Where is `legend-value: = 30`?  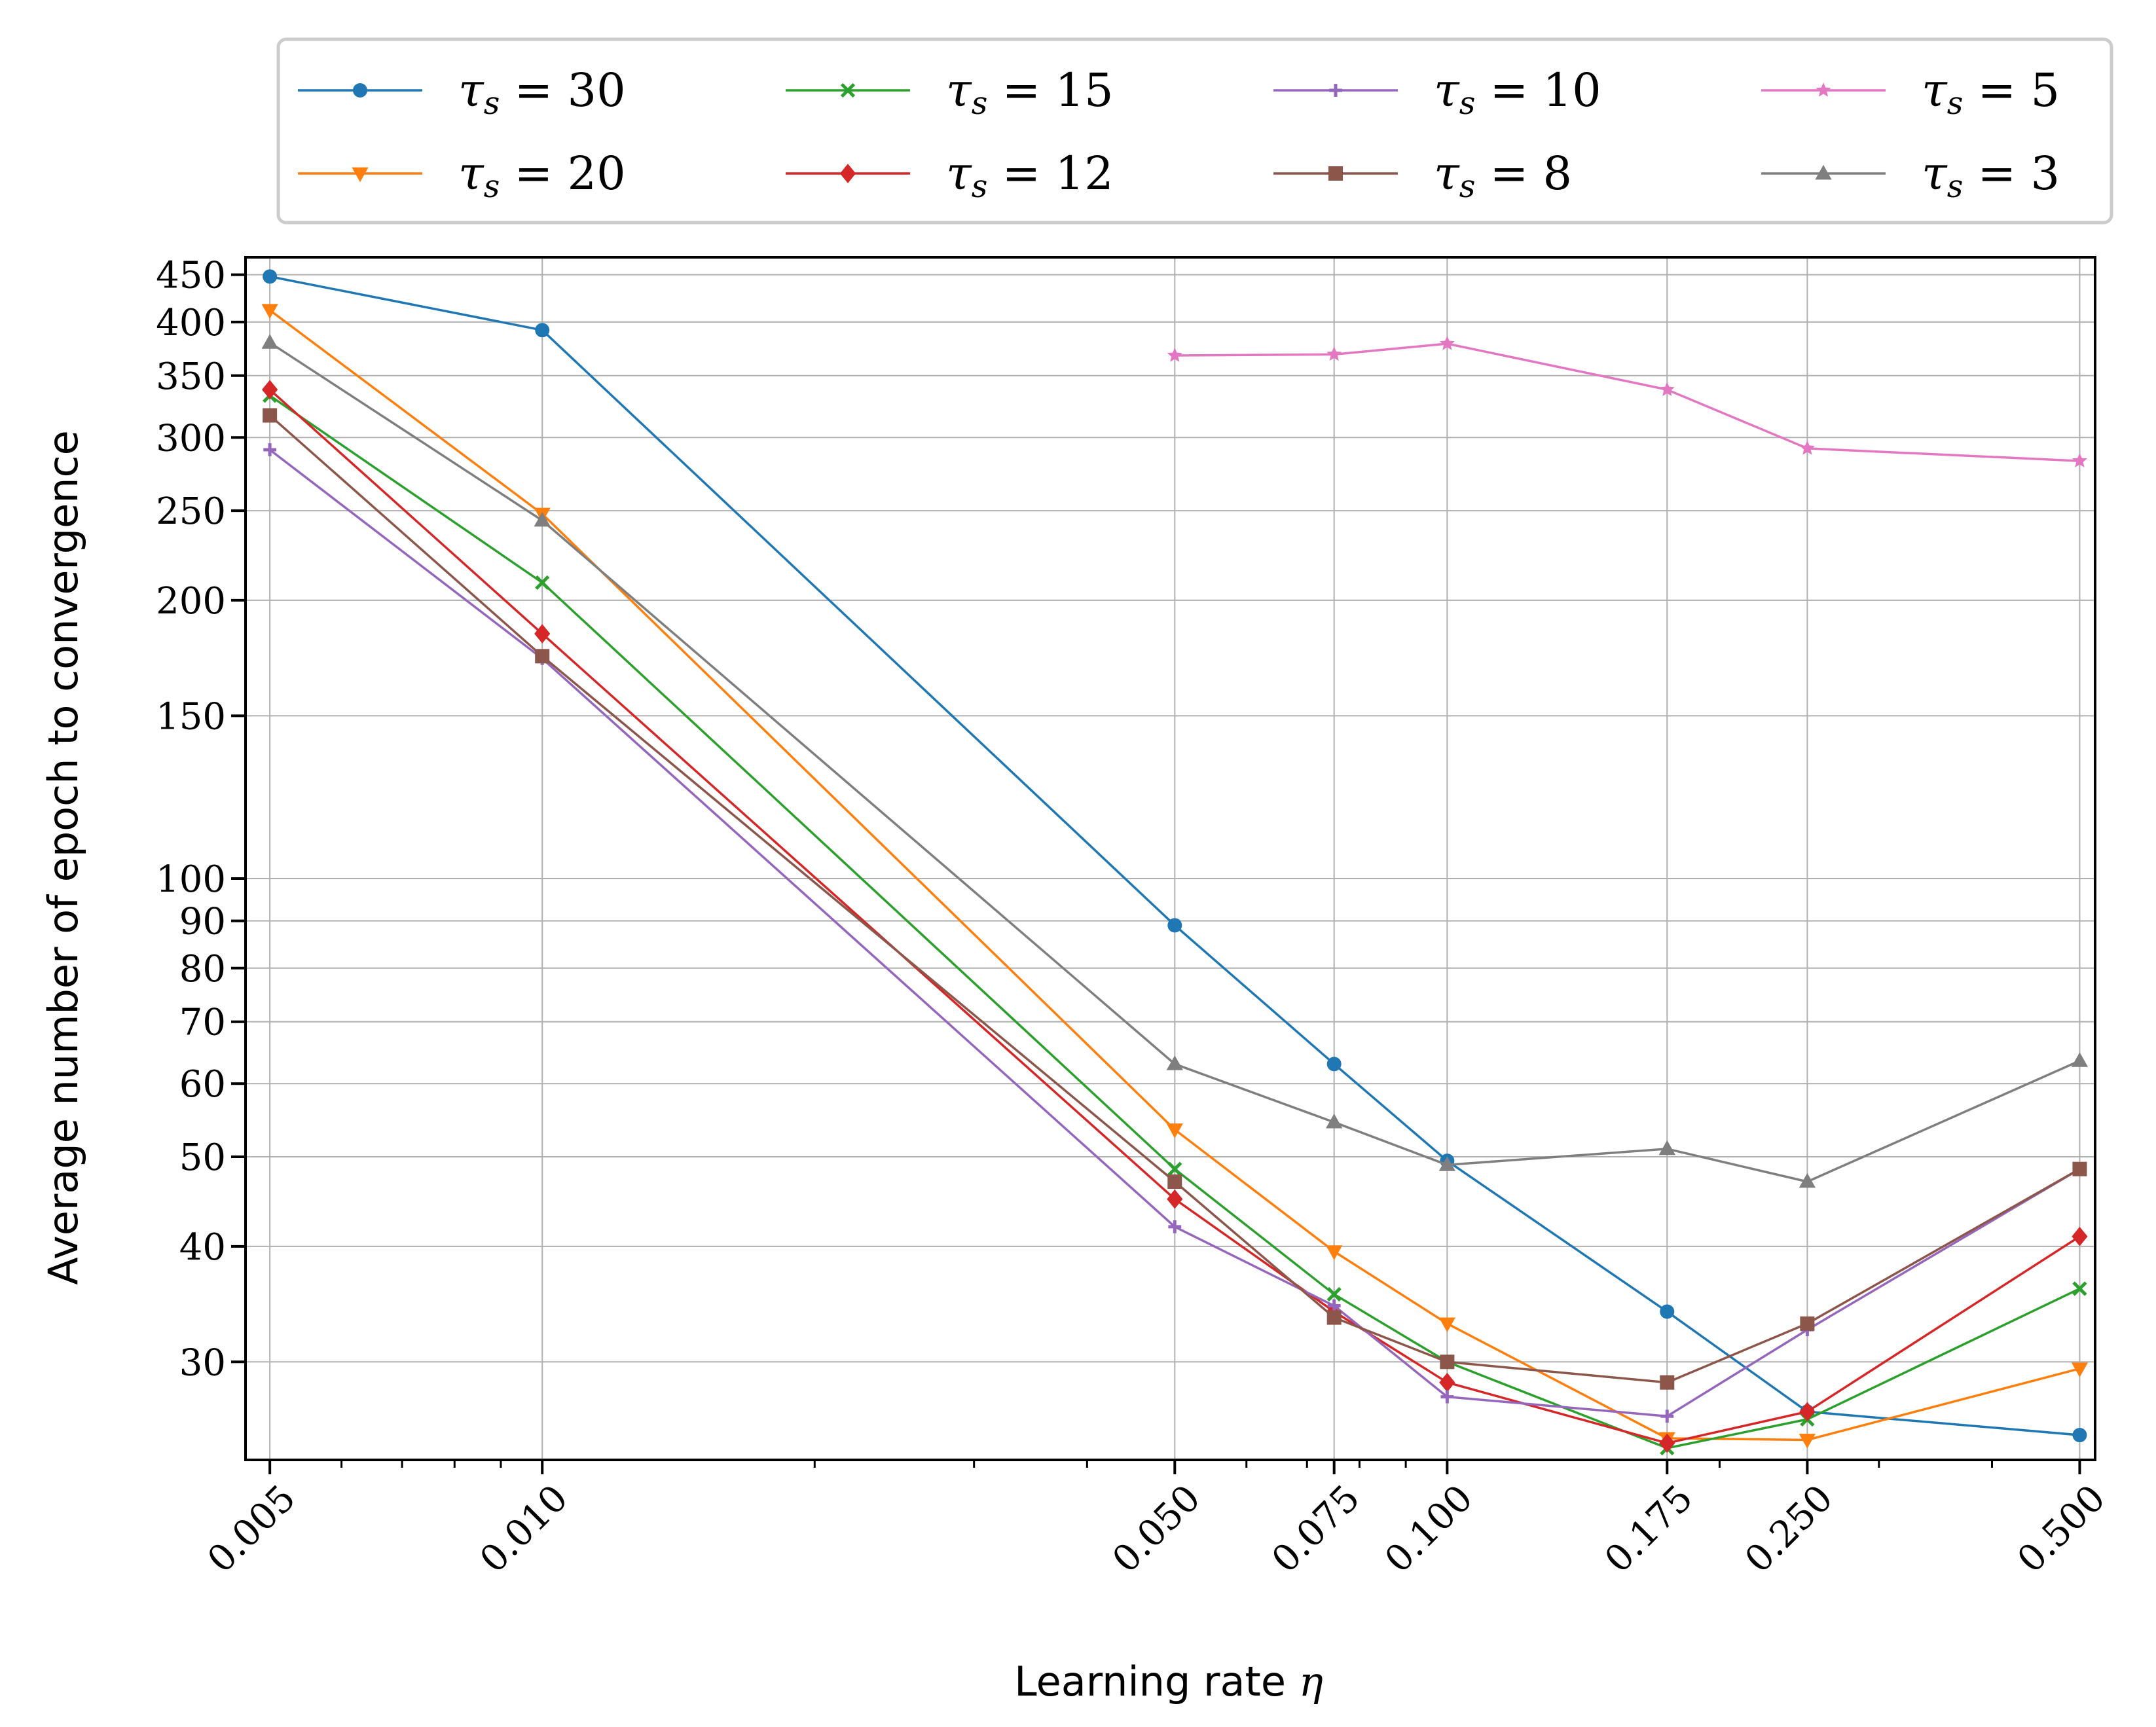
legend-value: = 30 is located at coordinates (562, 90).